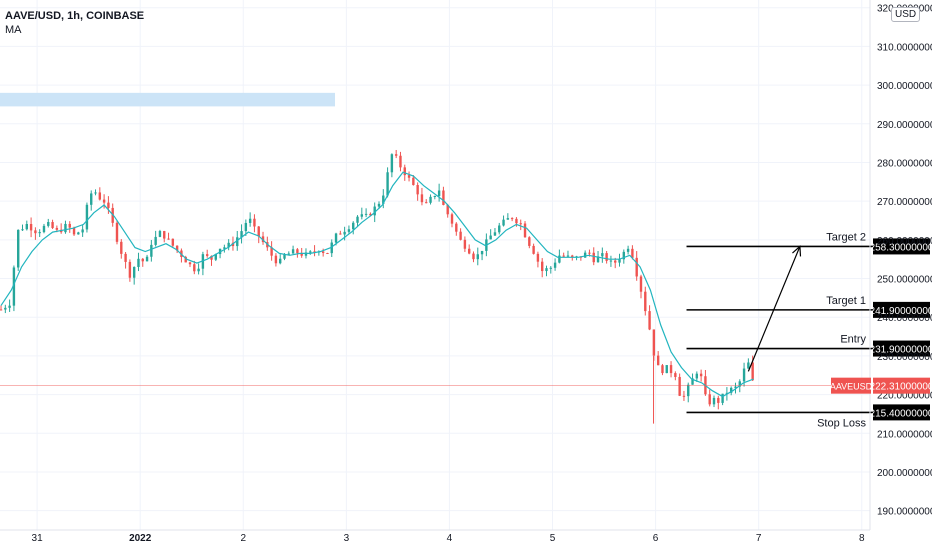  I want to click on x-tick-label: 2022, so click(140, 538).